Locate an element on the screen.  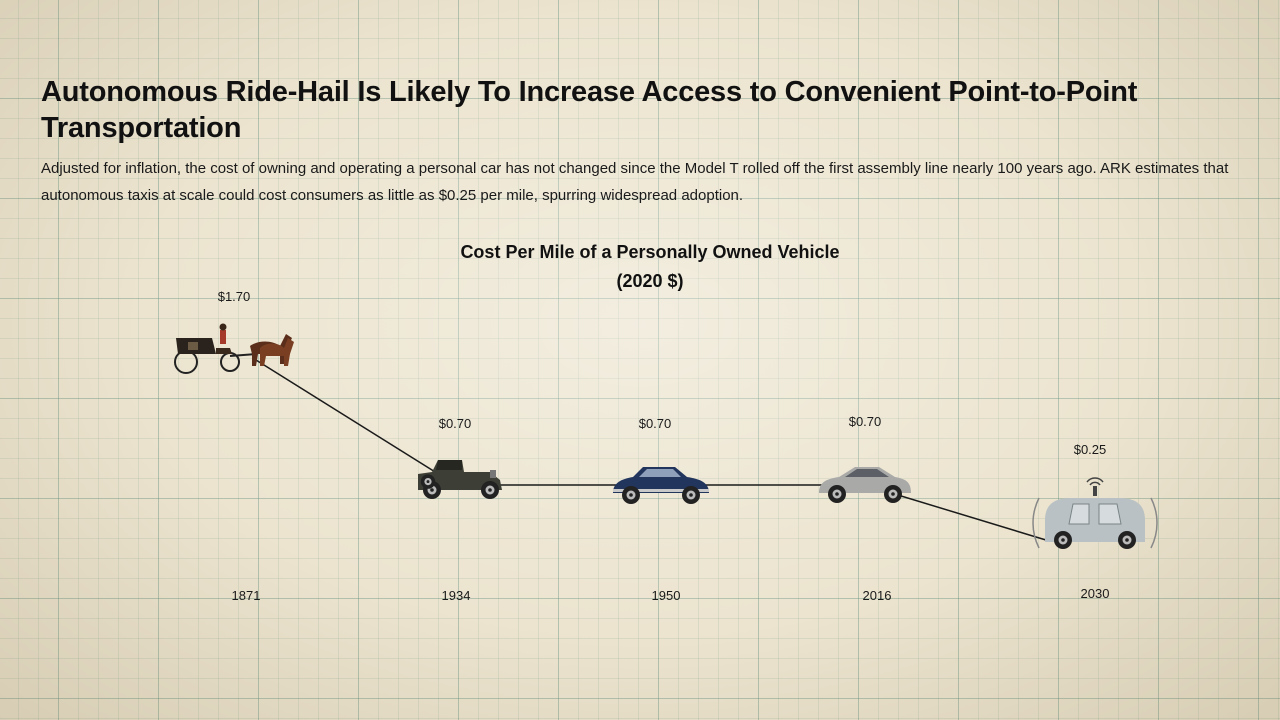
x-tick-label-1934: 1934 is located at coordinates (456, 595).